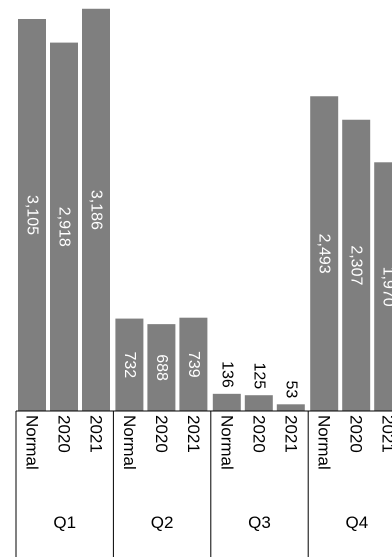  What do you see at coordinates (226, 374) in the screenshot?
I see `value-label-q3-normal: 136` at bounding box center [226, 374].